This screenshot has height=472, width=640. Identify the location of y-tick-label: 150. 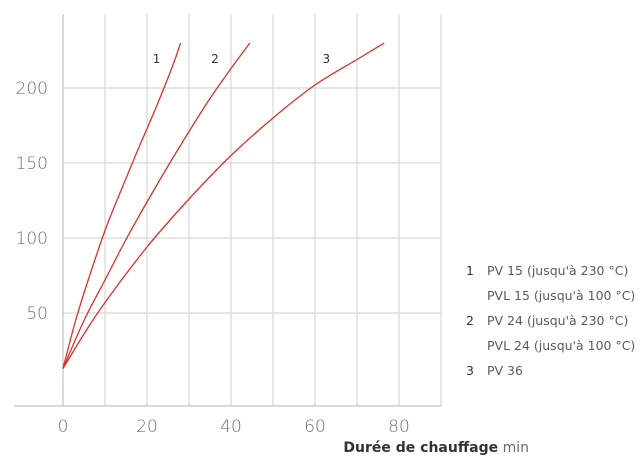
(32, 164).